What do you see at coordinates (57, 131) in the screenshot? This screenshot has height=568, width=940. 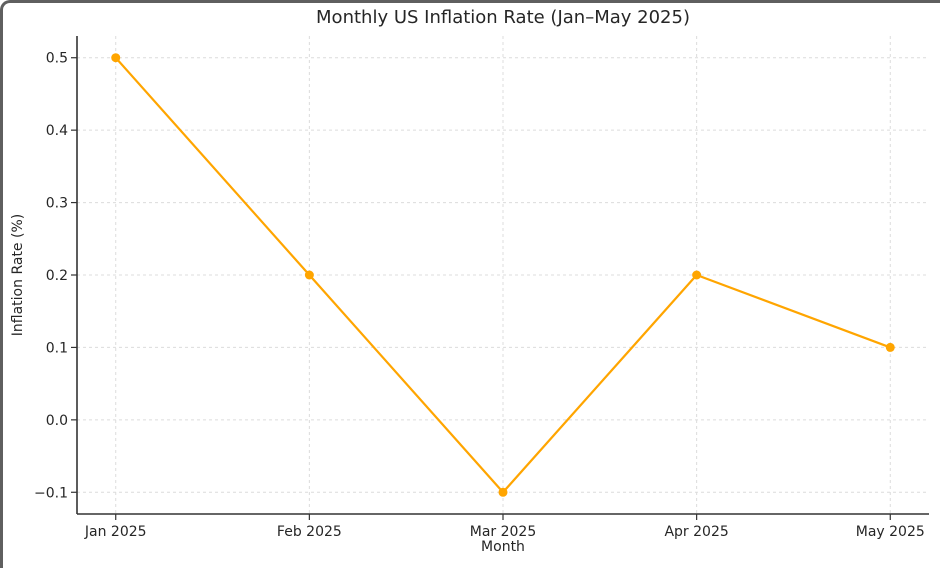 I see `y-tick-label: 0.4` at bounding box center [57, 131].